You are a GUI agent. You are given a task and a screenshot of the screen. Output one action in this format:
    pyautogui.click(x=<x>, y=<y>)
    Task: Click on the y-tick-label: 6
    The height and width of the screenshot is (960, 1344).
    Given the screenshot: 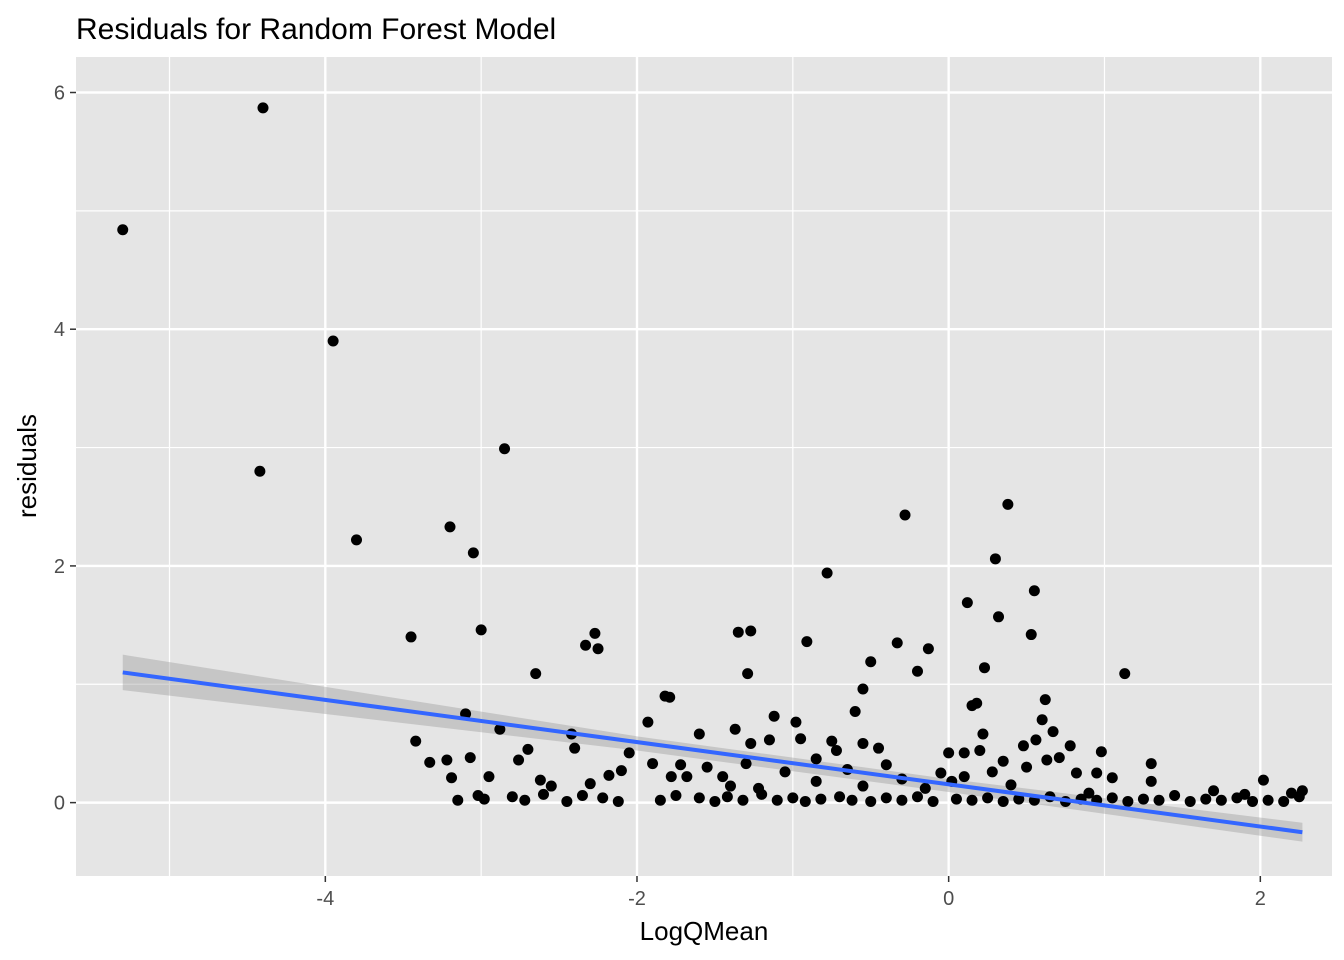 What is the action you would take?
    pyautogui.click(x=59, y=94)
    